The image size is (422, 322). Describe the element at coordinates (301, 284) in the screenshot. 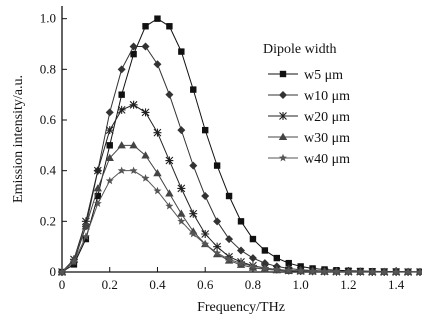

I see `x-tick-label: 1.0` at that location.